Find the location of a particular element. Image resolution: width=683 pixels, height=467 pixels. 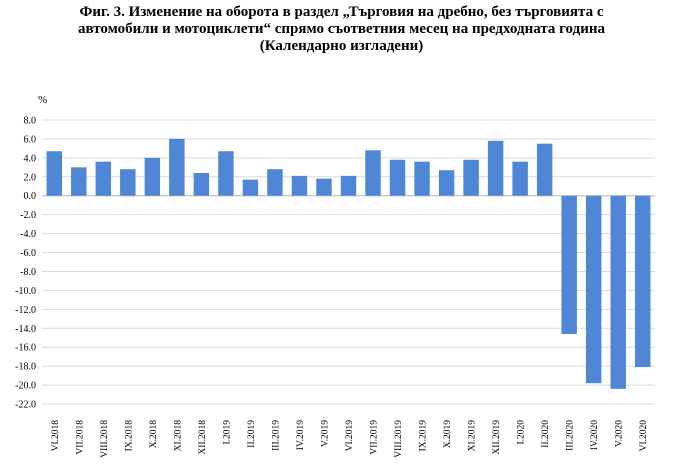

y-tick-label: -10.0 is located at coordinates (25, 291).